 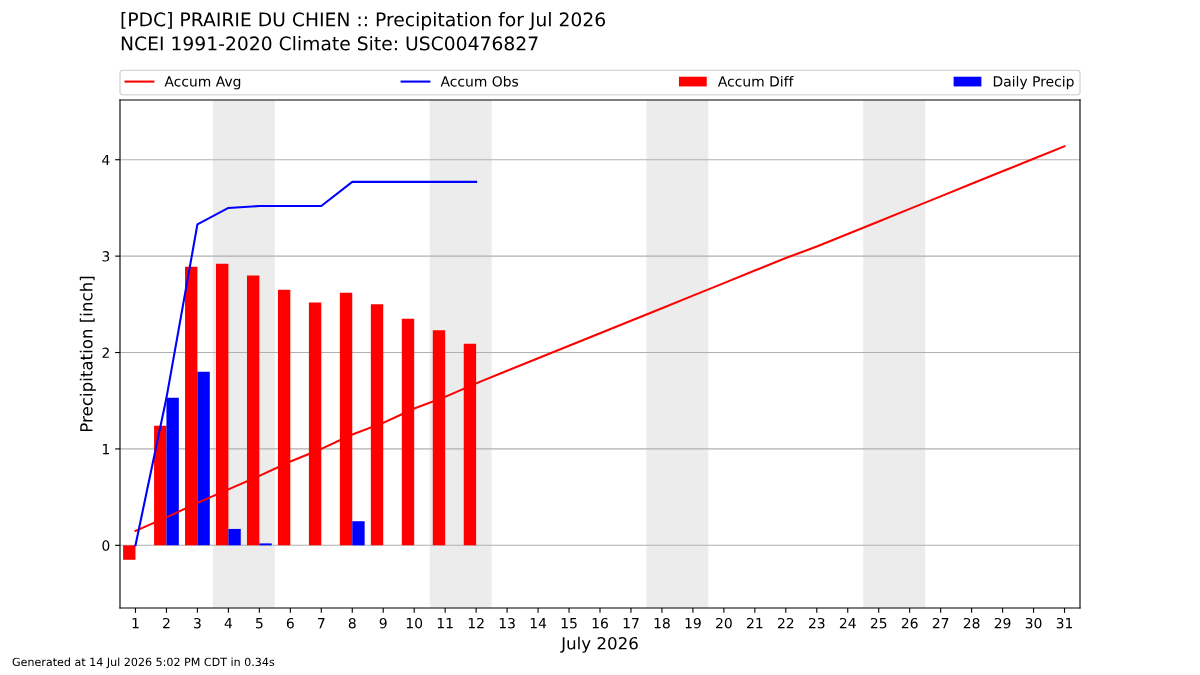 I want to click on x-tick-label: 30, so click(x=1033, y=623).